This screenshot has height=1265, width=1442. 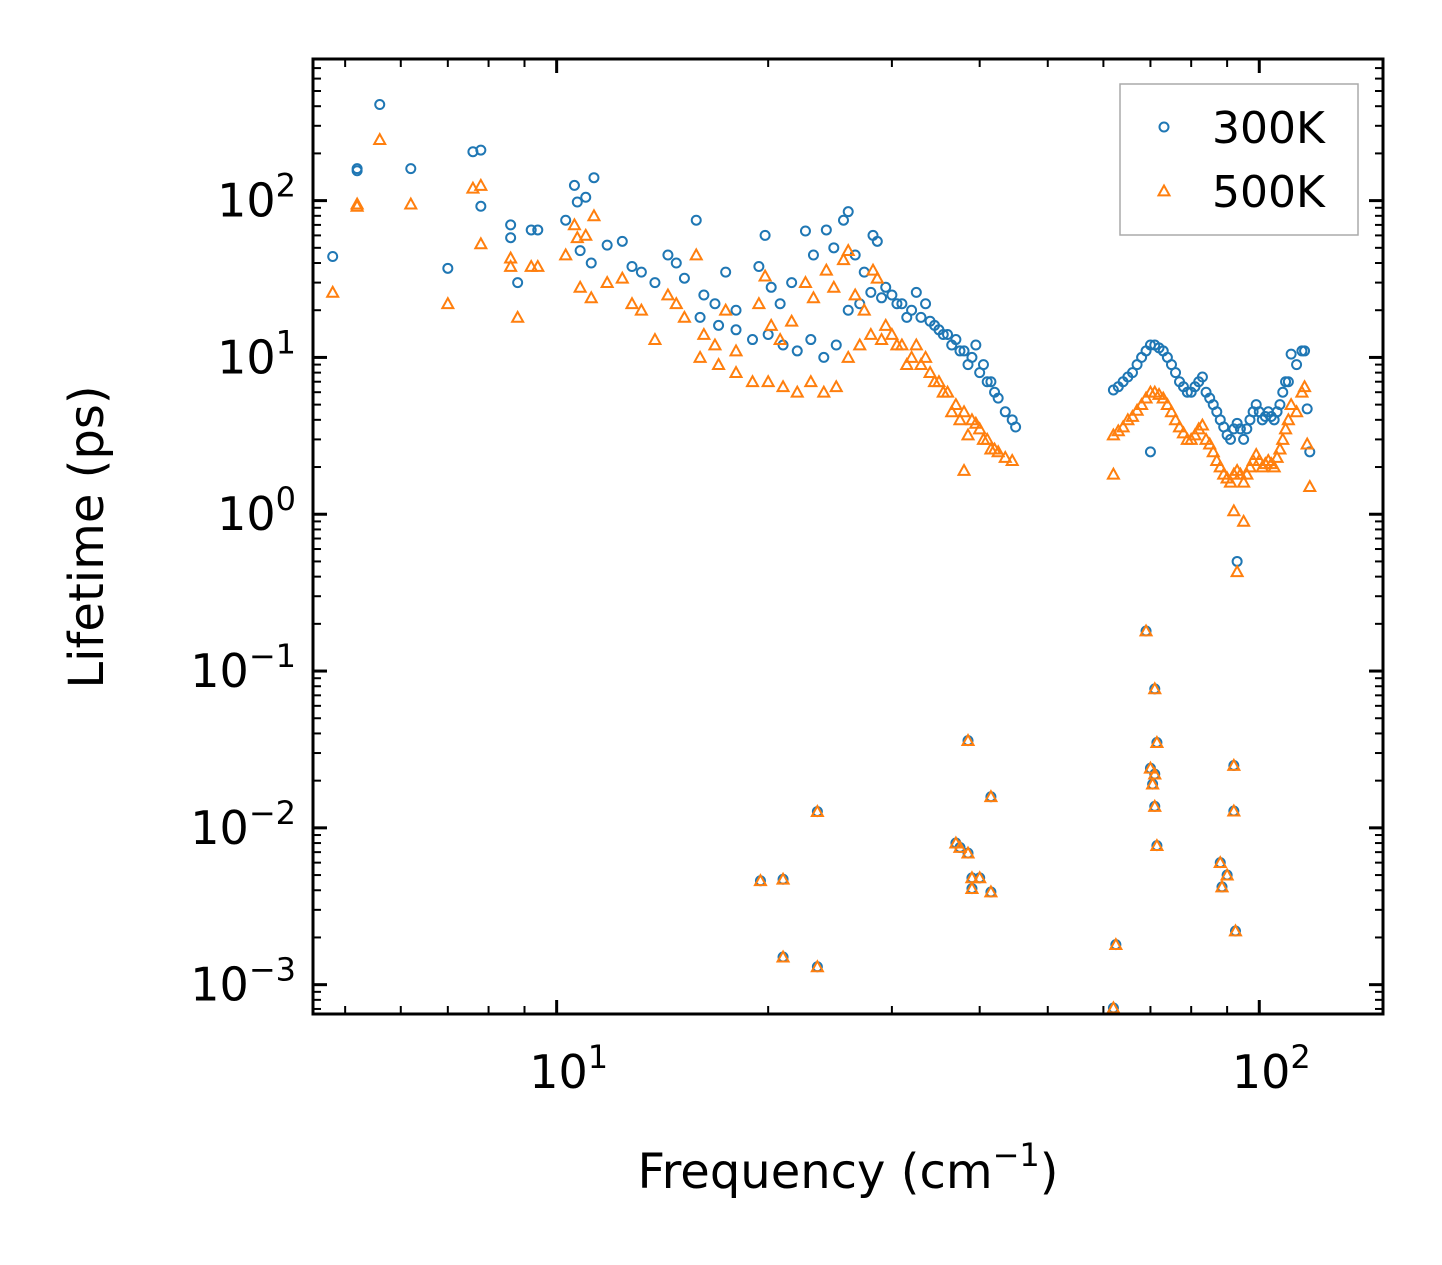 I want to click on y-tick-label: 10⁻³, so click(x=243, y=981).